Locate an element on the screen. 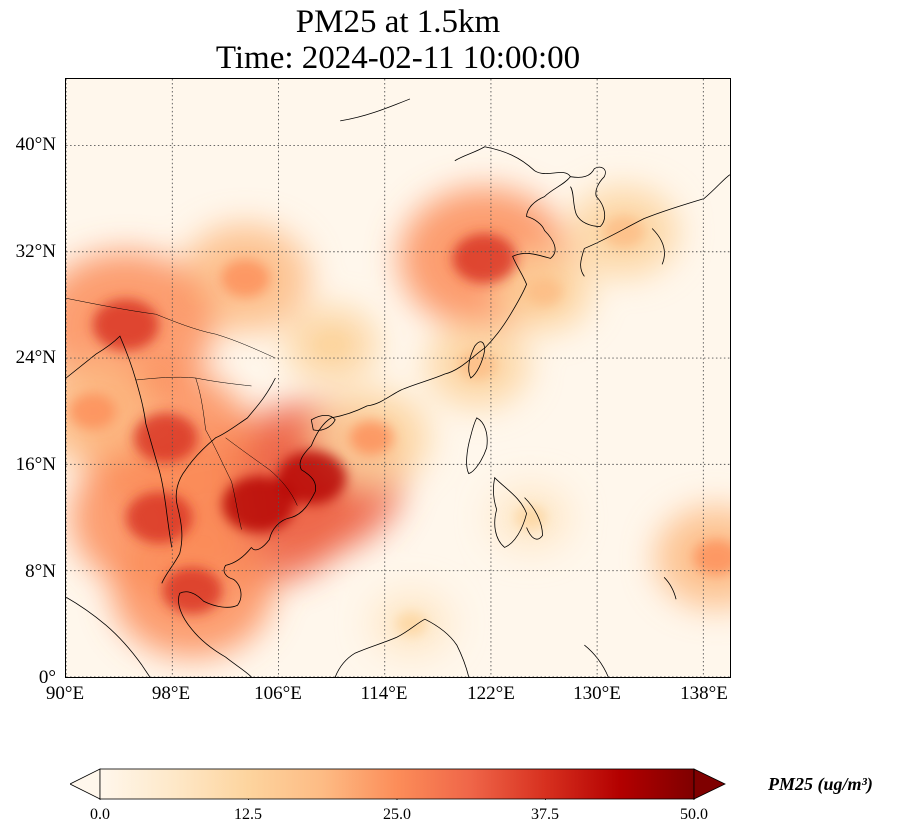 Image resolution: width=905 pixels, height=836 pixels. lat-label-24: 24°N is located at coordinates (35, 357).